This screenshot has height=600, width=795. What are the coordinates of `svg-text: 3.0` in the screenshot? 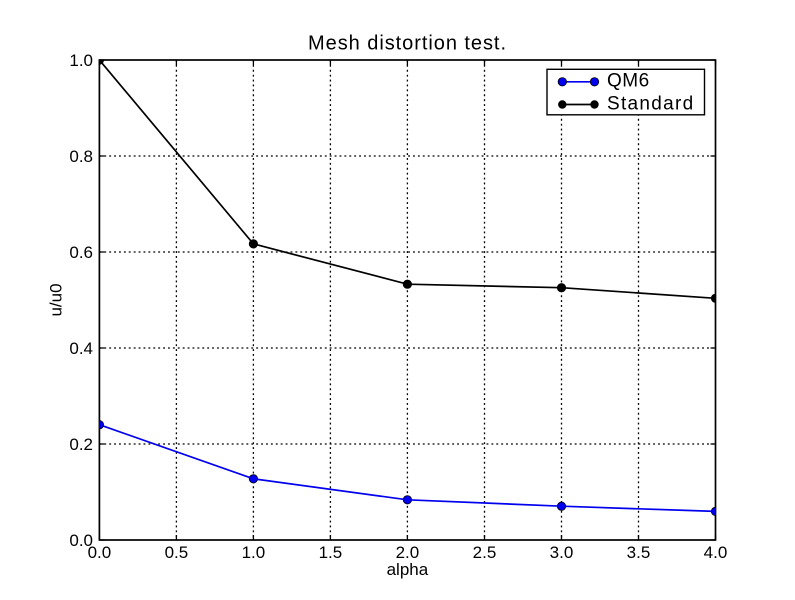 It's located at (562, 552).